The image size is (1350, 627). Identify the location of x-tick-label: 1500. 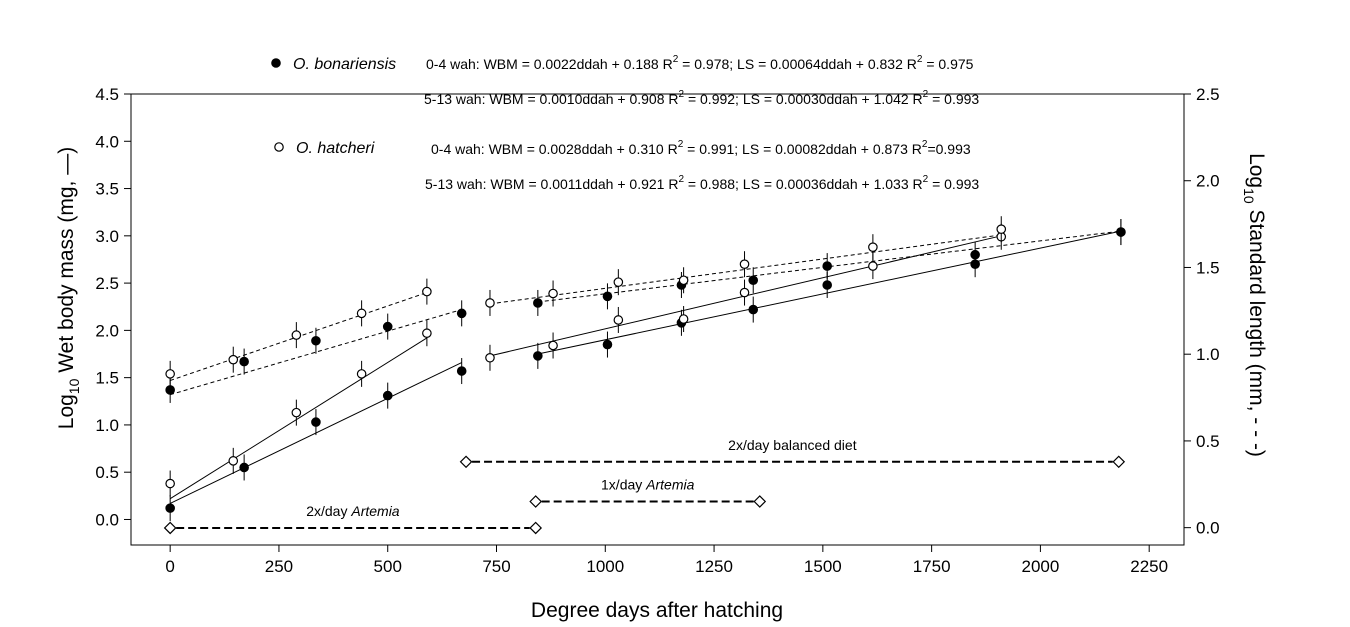
(823, 566).